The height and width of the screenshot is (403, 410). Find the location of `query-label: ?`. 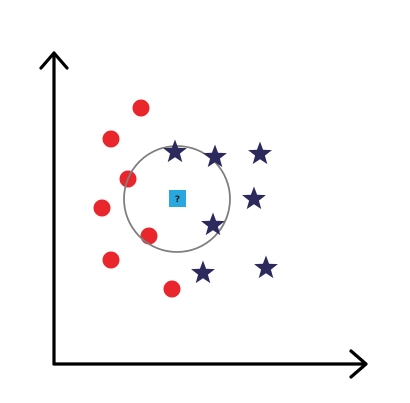

query-label: ? is located at coordinates (177, 200).